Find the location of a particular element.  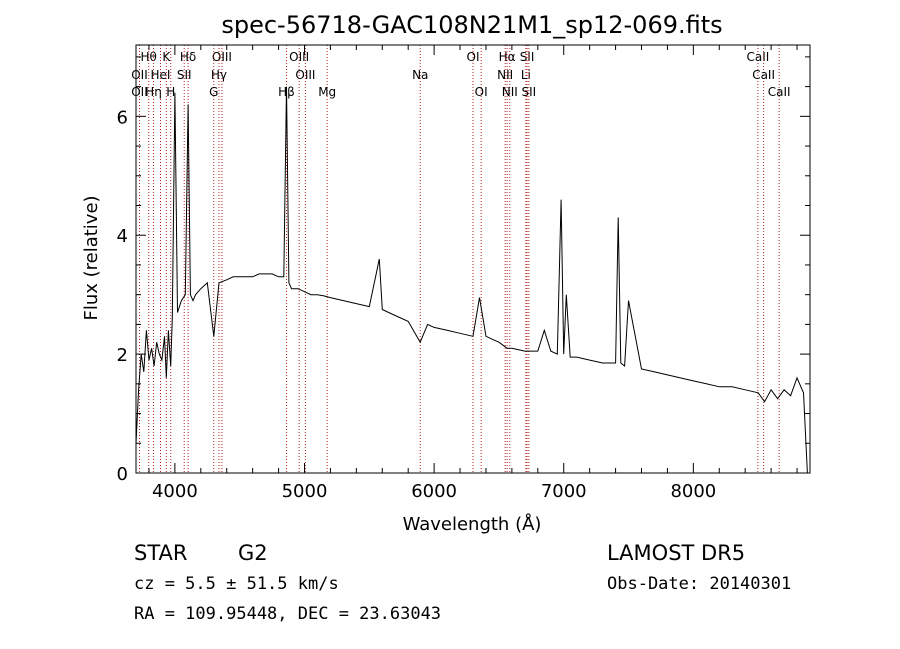

obs-date: Obs-Date: 20140301 is located at coordinates (699, 584).